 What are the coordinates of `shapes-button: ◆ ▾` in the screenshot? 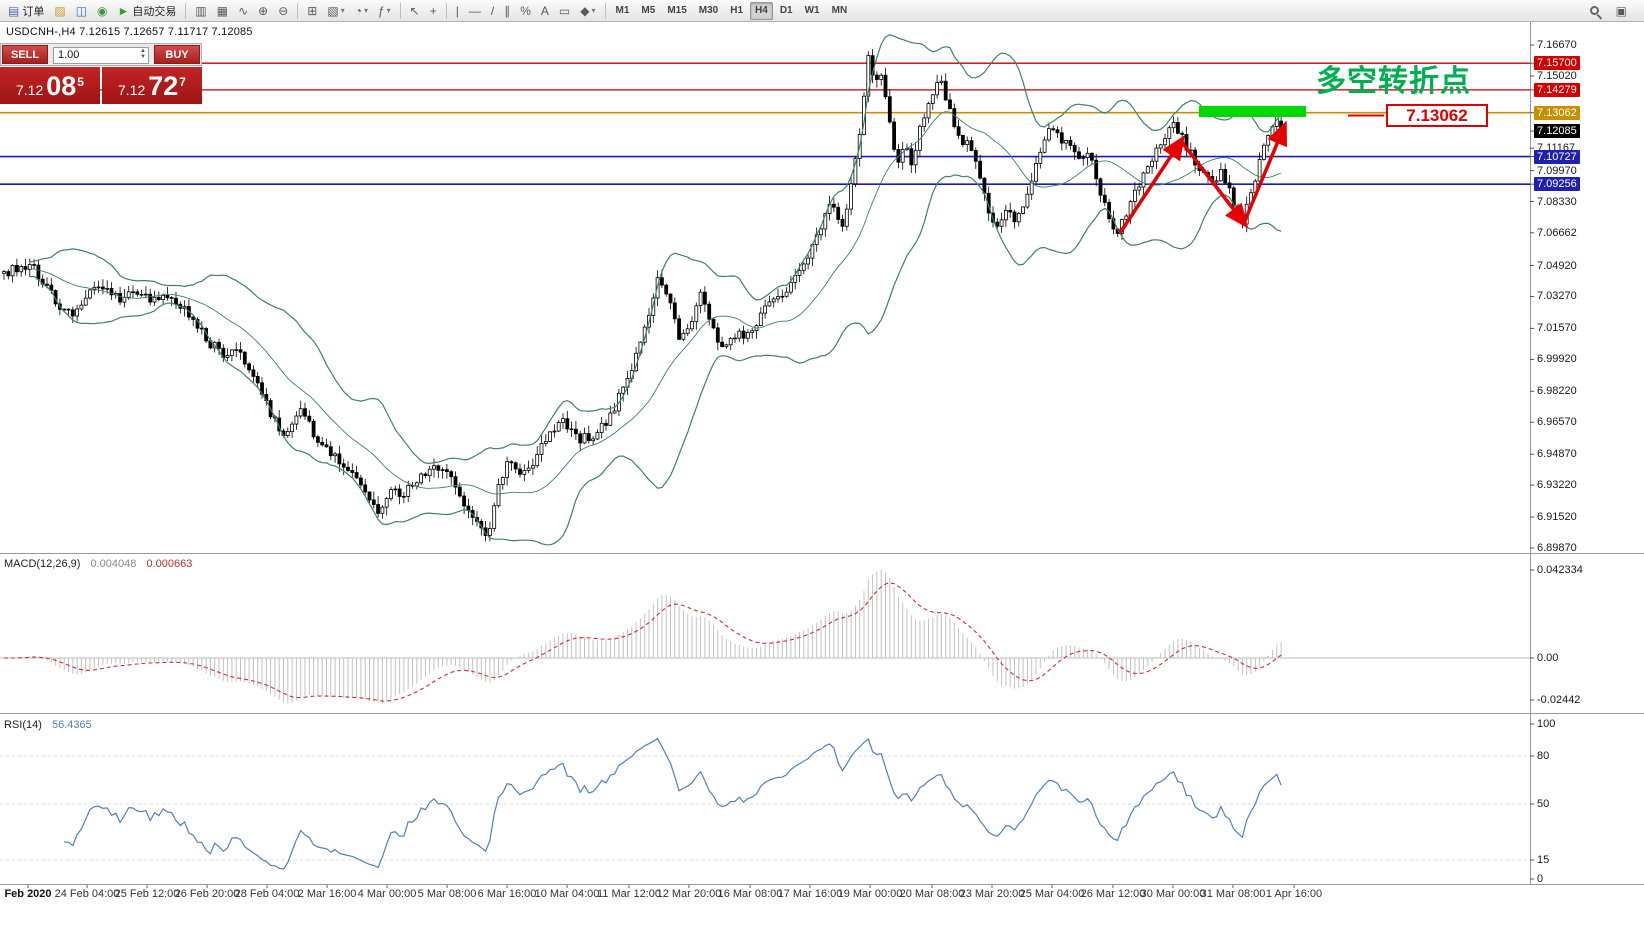 It's located at (587, 11).